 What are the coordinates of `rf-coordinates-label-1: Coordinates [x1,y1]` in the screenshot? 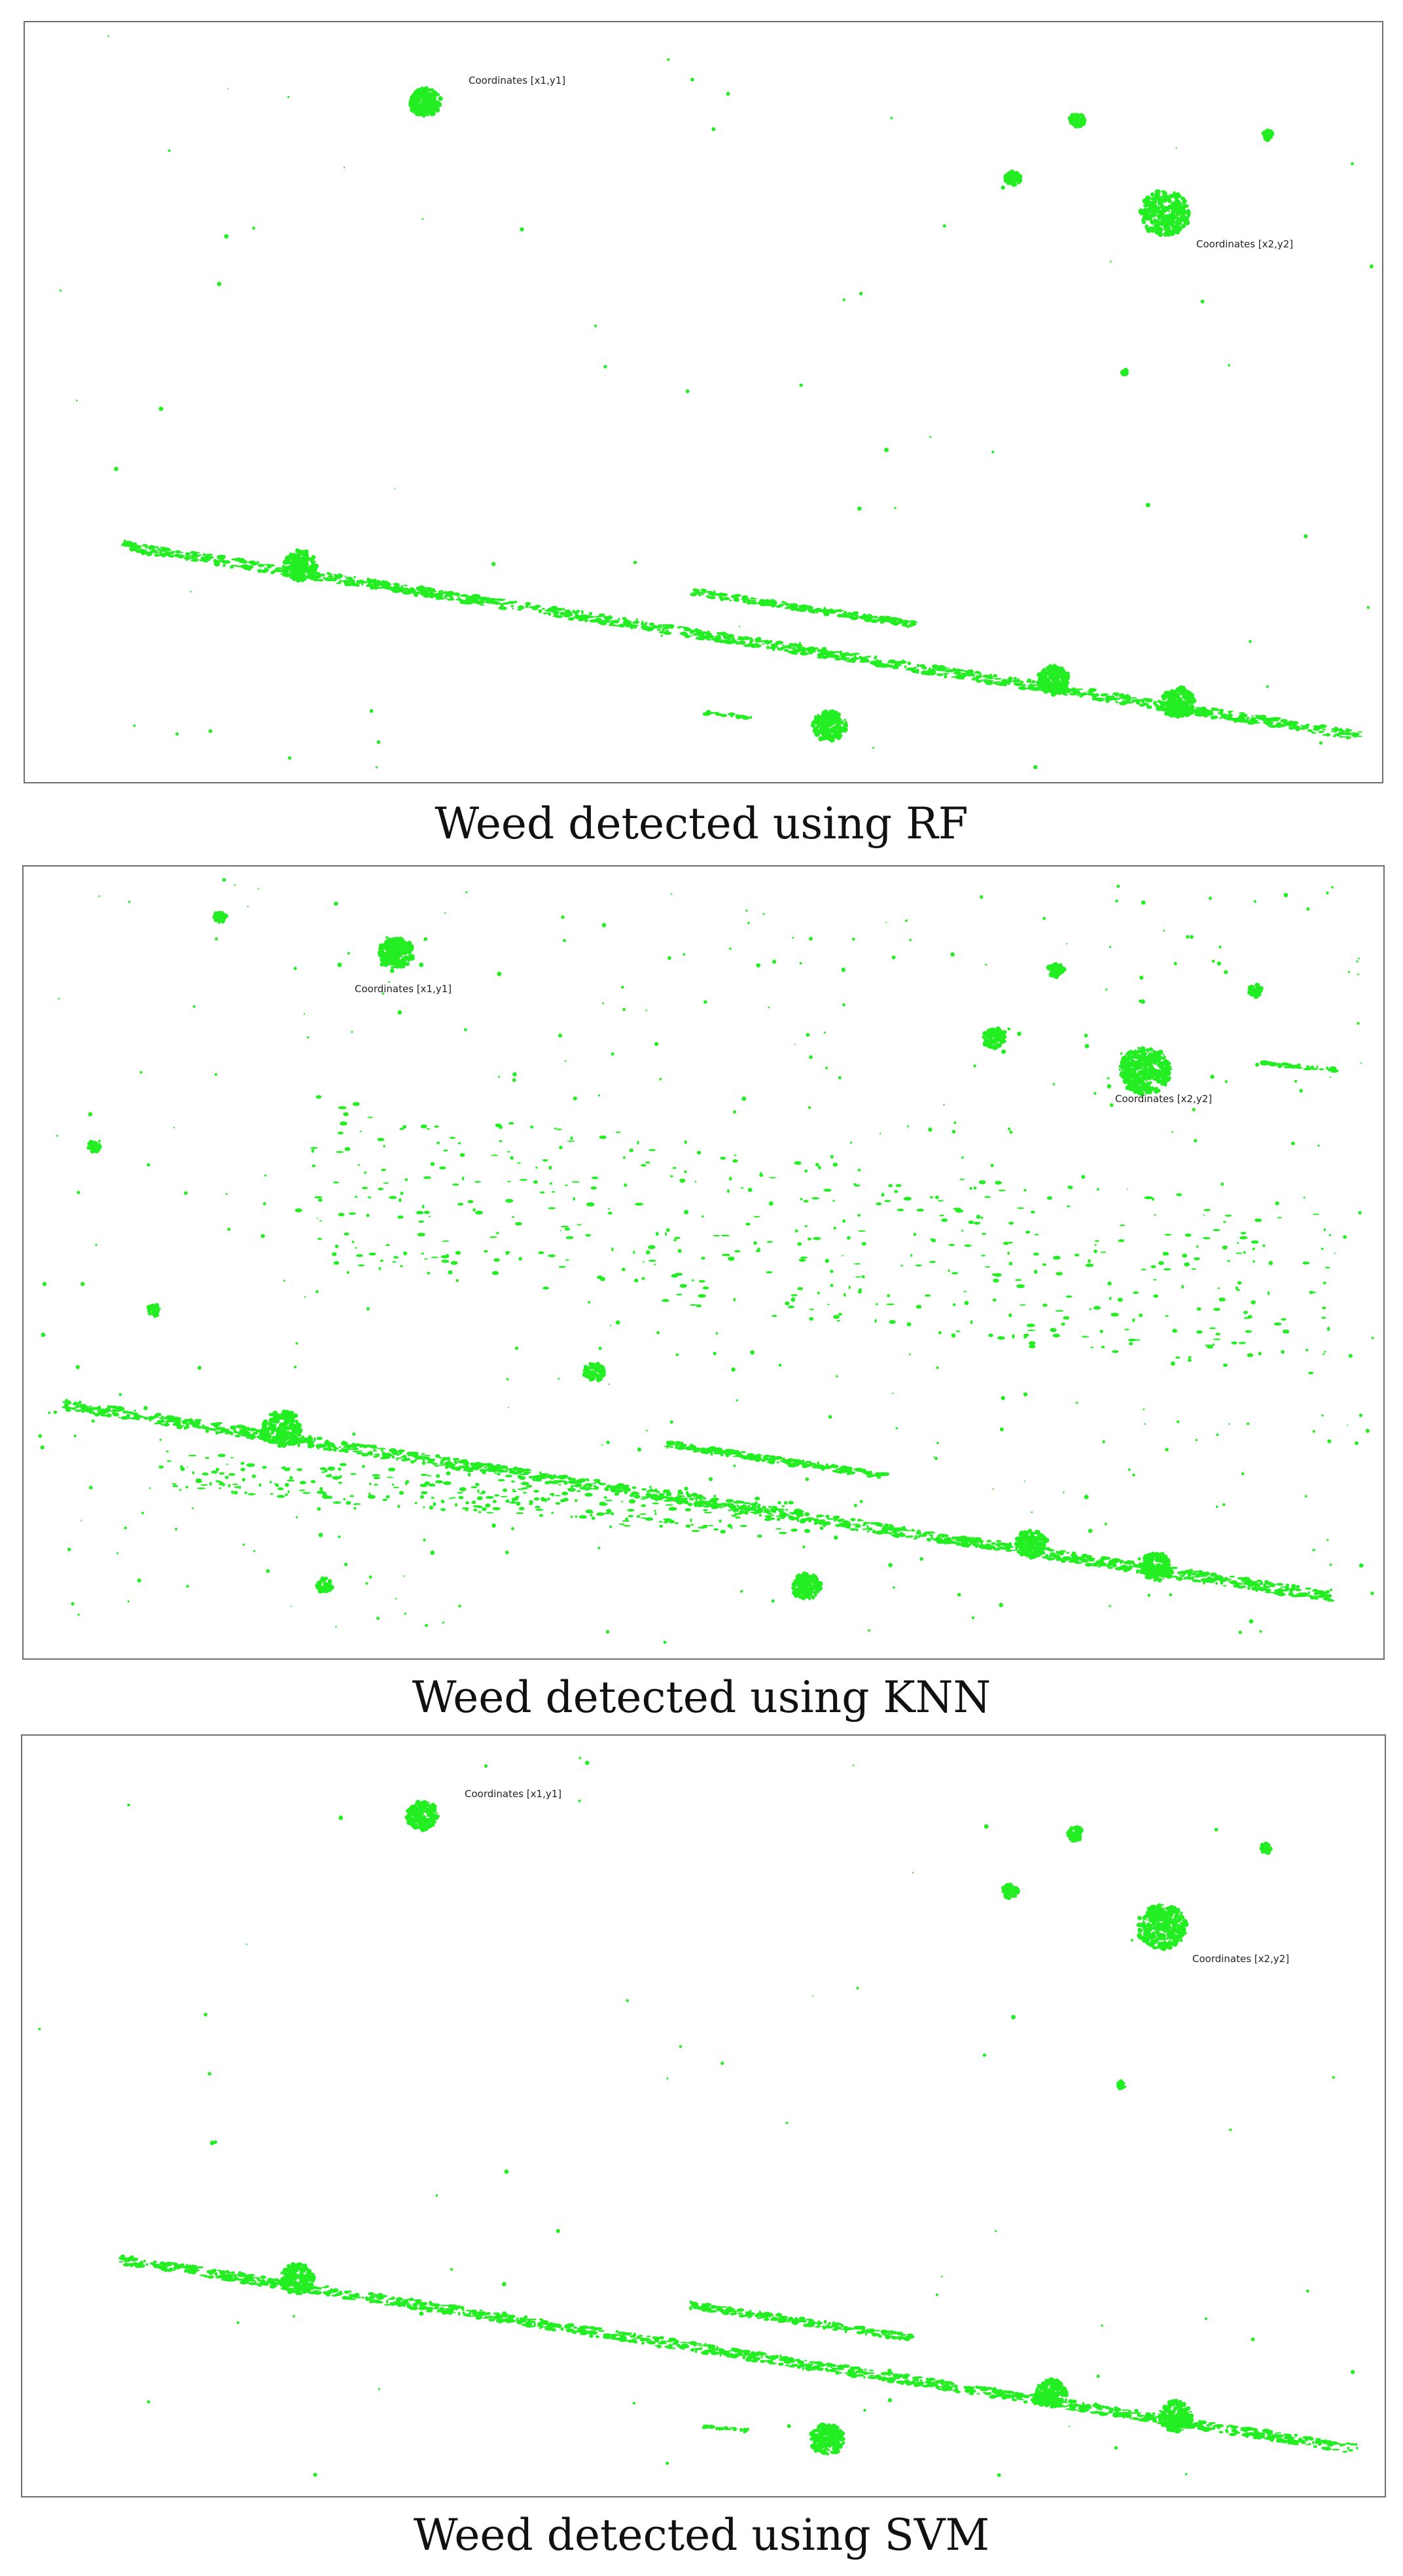 It's located at (517, 80).